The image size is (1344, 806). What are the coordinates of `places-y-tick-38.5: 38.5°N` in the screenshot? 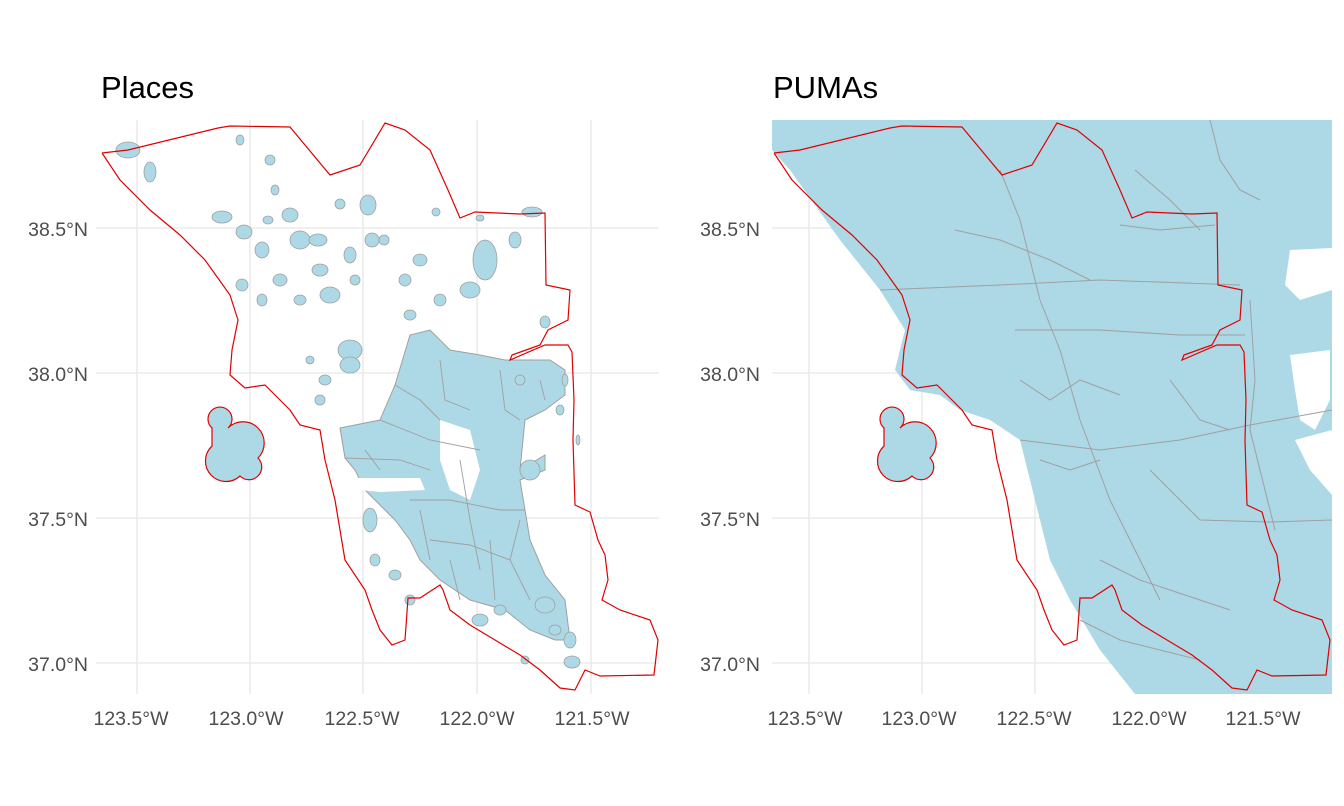 It's located at (58, 230).